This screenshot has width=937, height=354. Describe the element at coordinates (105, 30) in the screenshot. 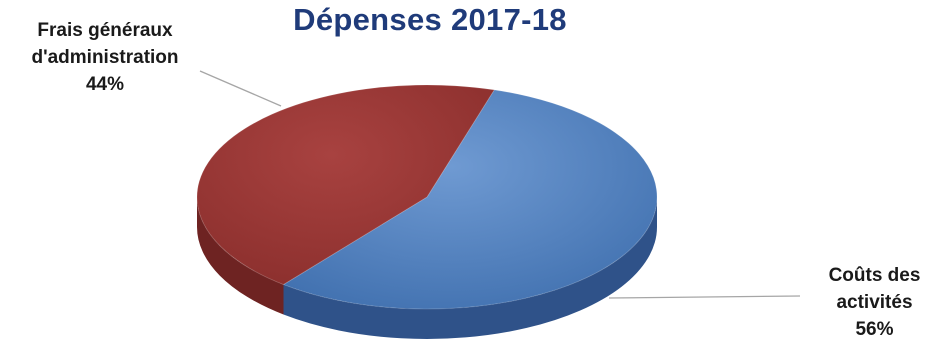

I see `slice-label-admin-line1: Frais généraux` at that location.